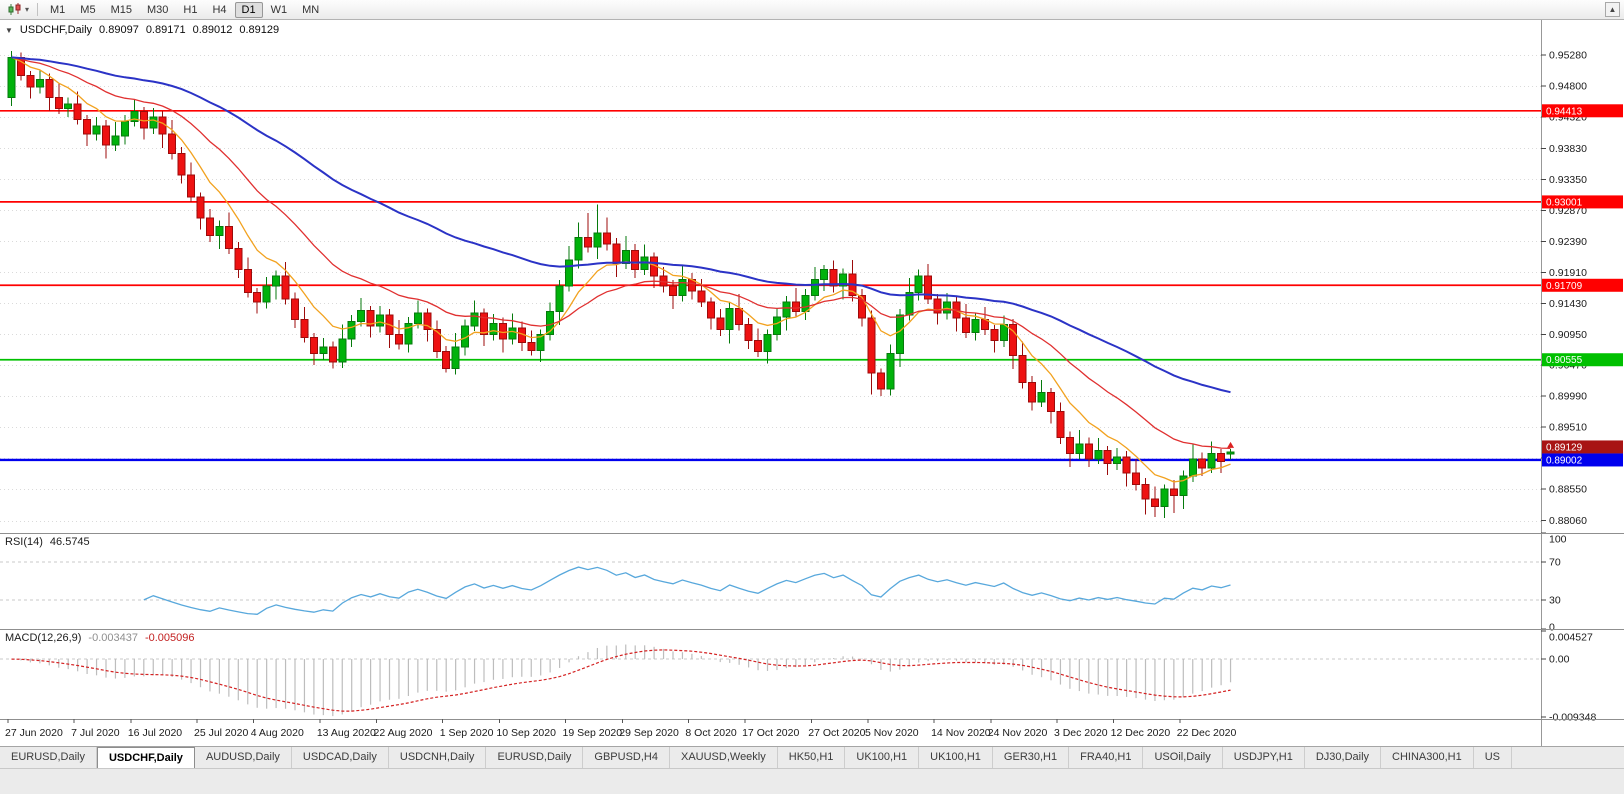  Describe the element at coordinates (1106, 757) in the screenshot. I see `chart-tab-fra40-h1: FRA40,H1` at that location.